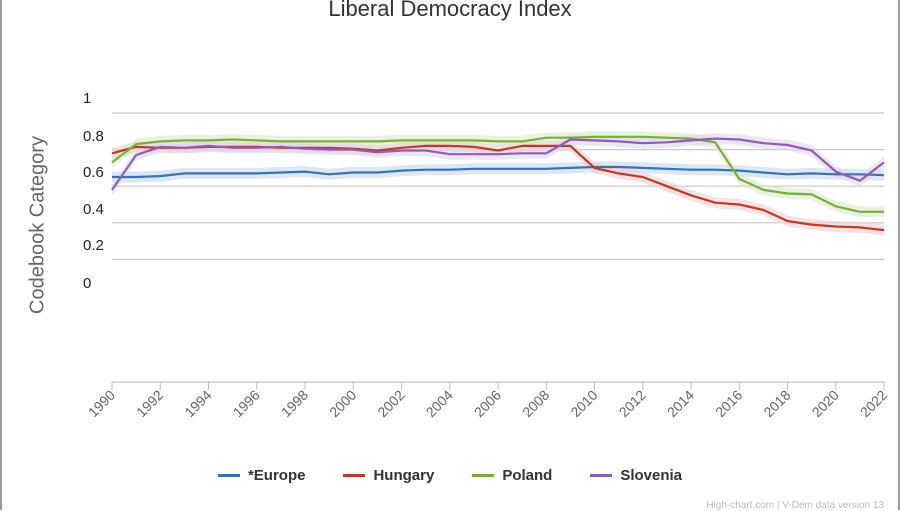 This screenshot has width=900, height=511. What do you see at coordinates (776, 403) in the screenshot?
I see `x-tick-label: 2018` at bounding box center [776, 403].